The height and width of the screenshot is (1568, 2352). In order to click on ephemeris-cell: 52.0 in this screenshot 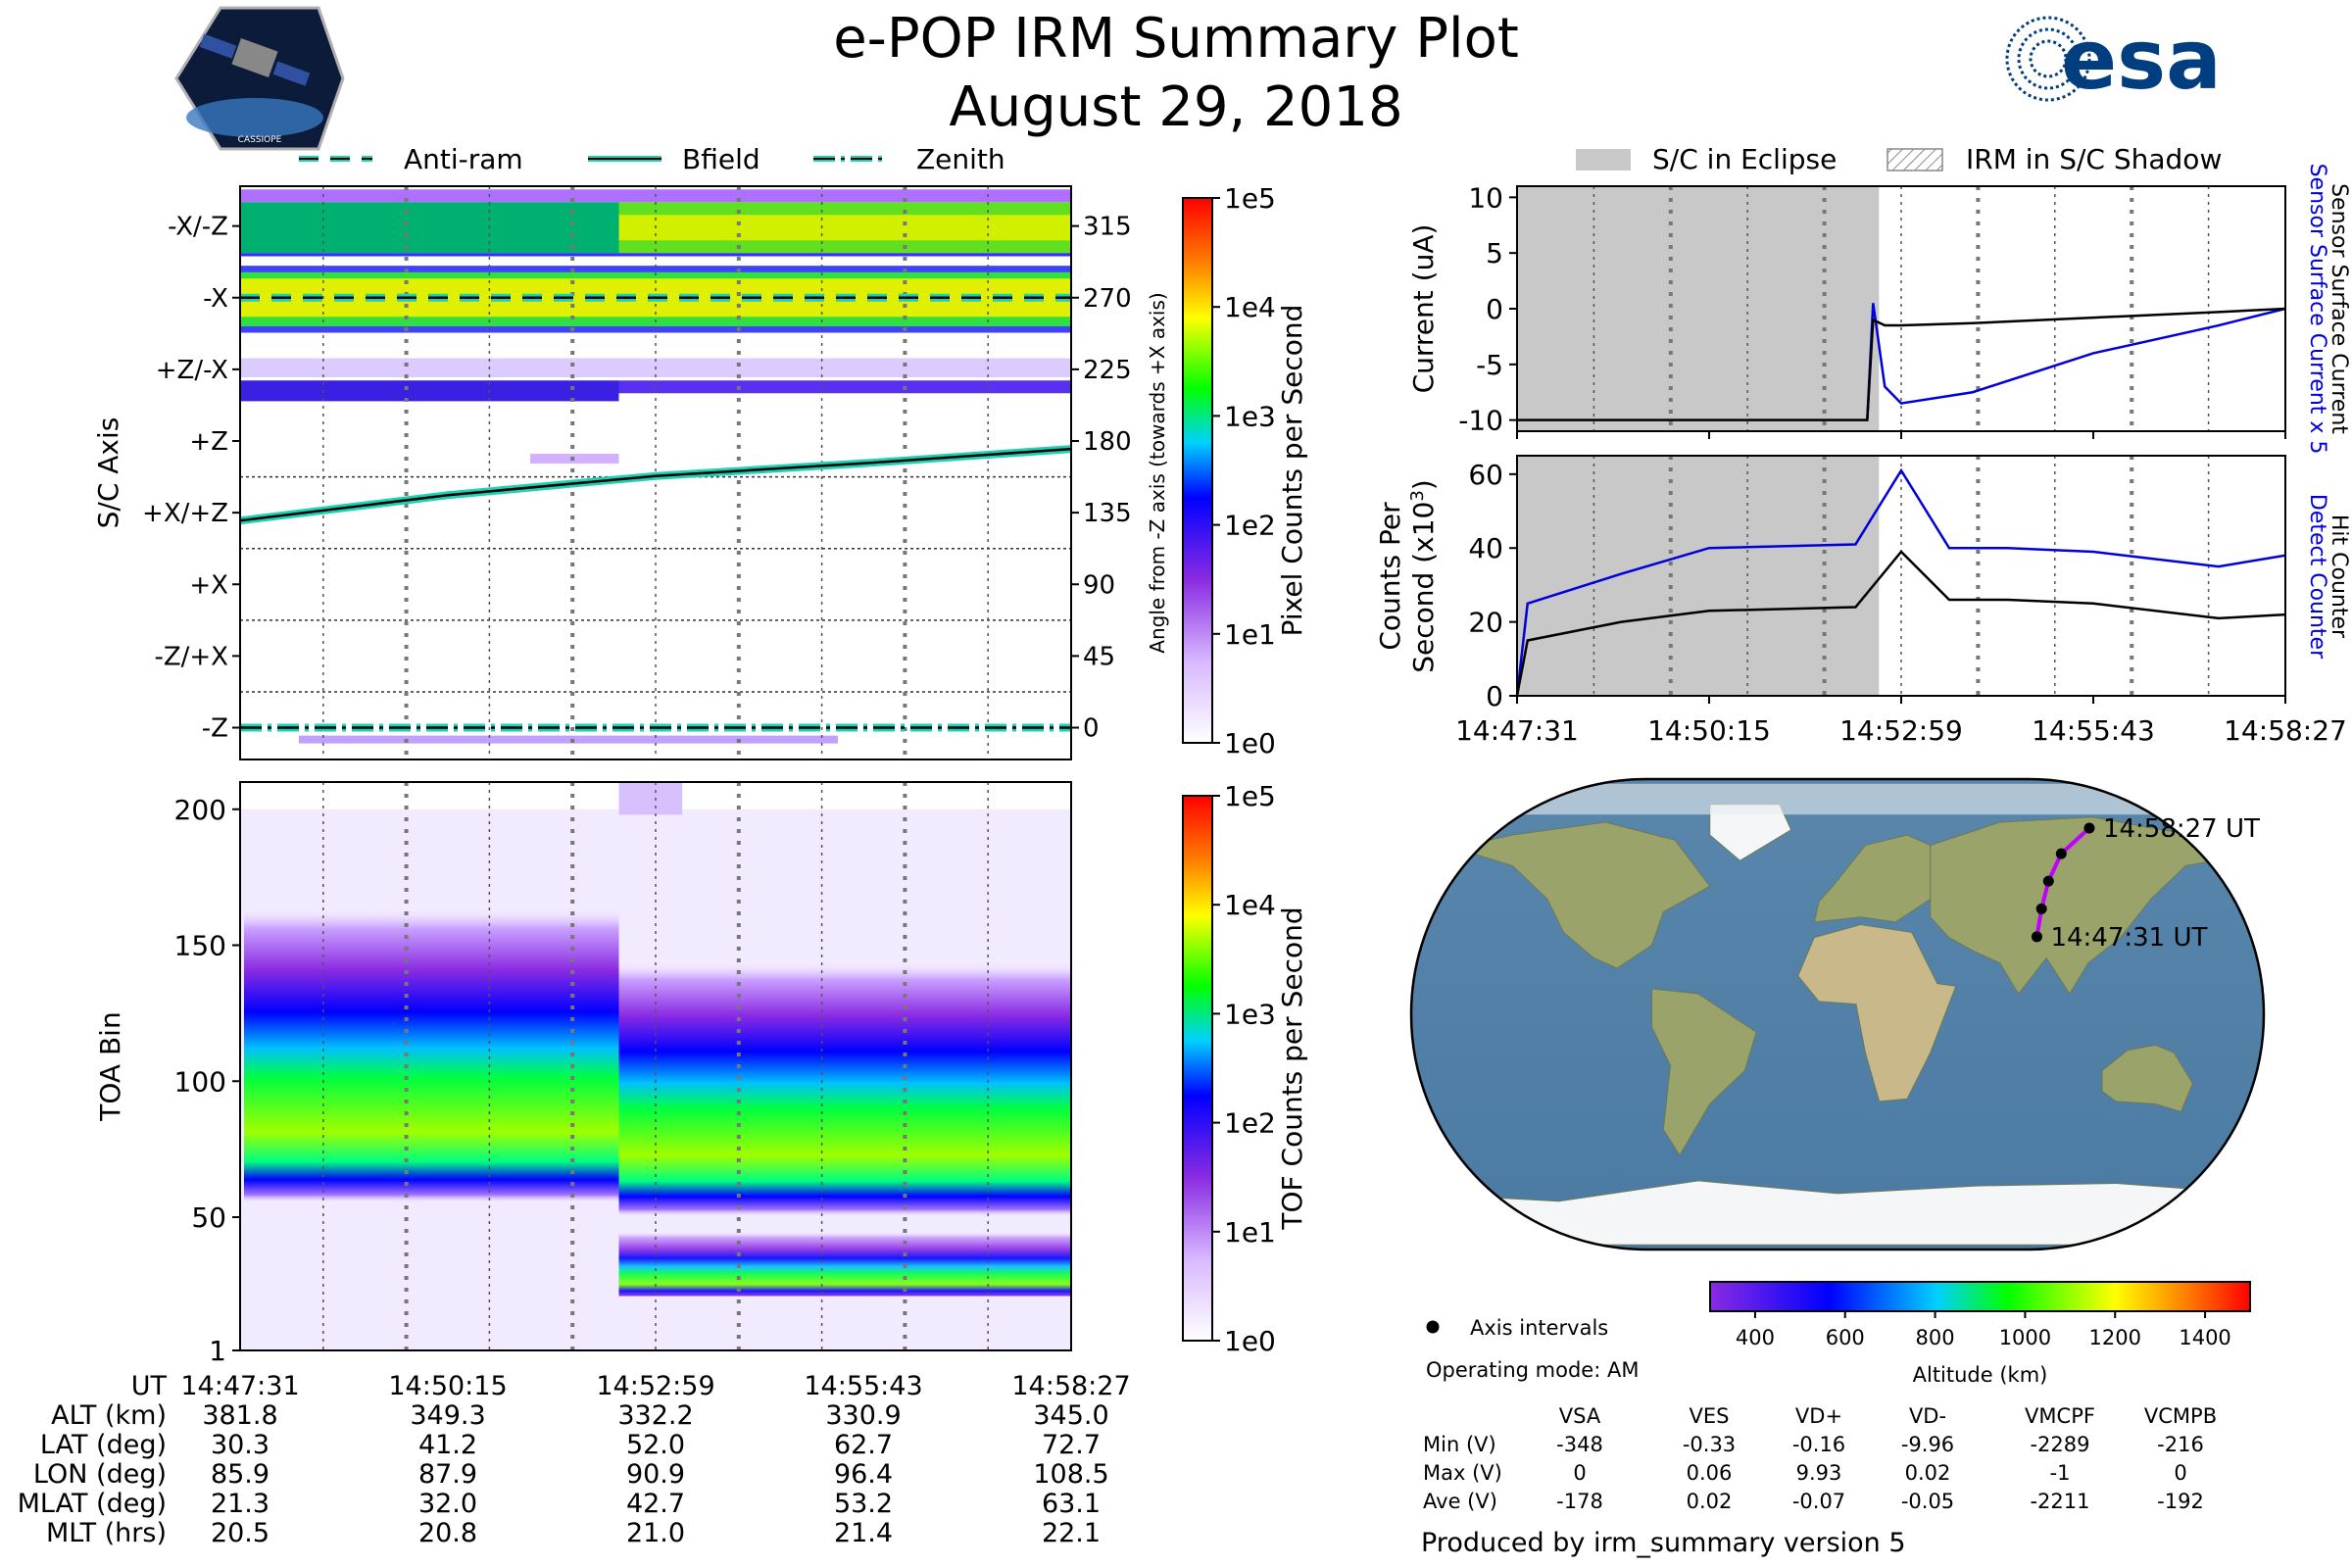, I will do `click(655, 1445)`.